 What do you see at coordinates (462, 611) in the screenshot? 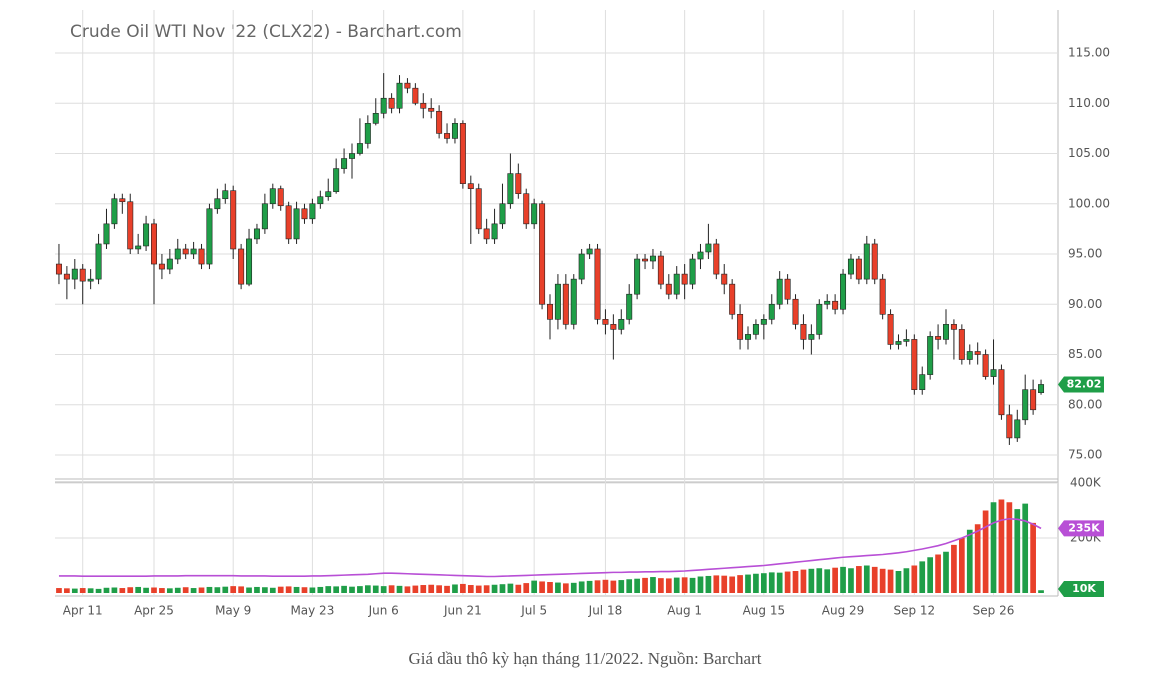
I see `x-tick-label: Jun 21` at bounding box center [462, 611].